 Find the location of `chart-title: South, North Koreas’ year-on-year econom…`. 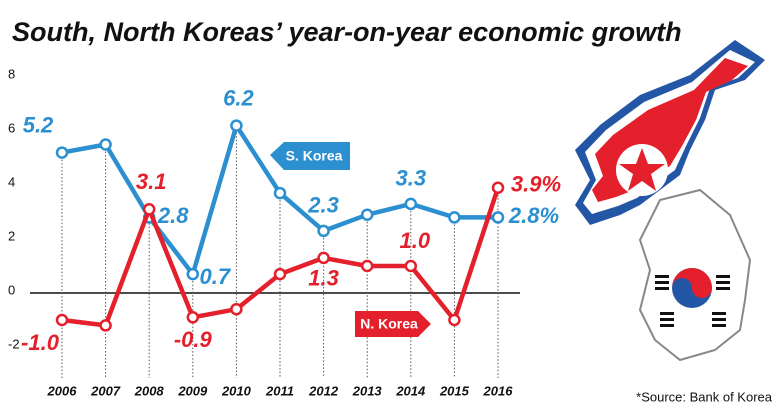

chart-title: South, North Koreas’ year-on-year econom… is located at coordinates (347, 32).